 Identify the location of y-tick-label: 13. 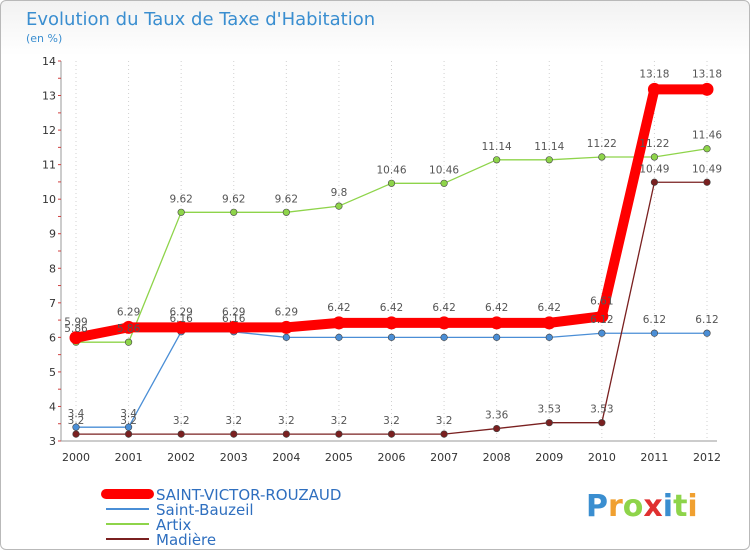
(49, 96).